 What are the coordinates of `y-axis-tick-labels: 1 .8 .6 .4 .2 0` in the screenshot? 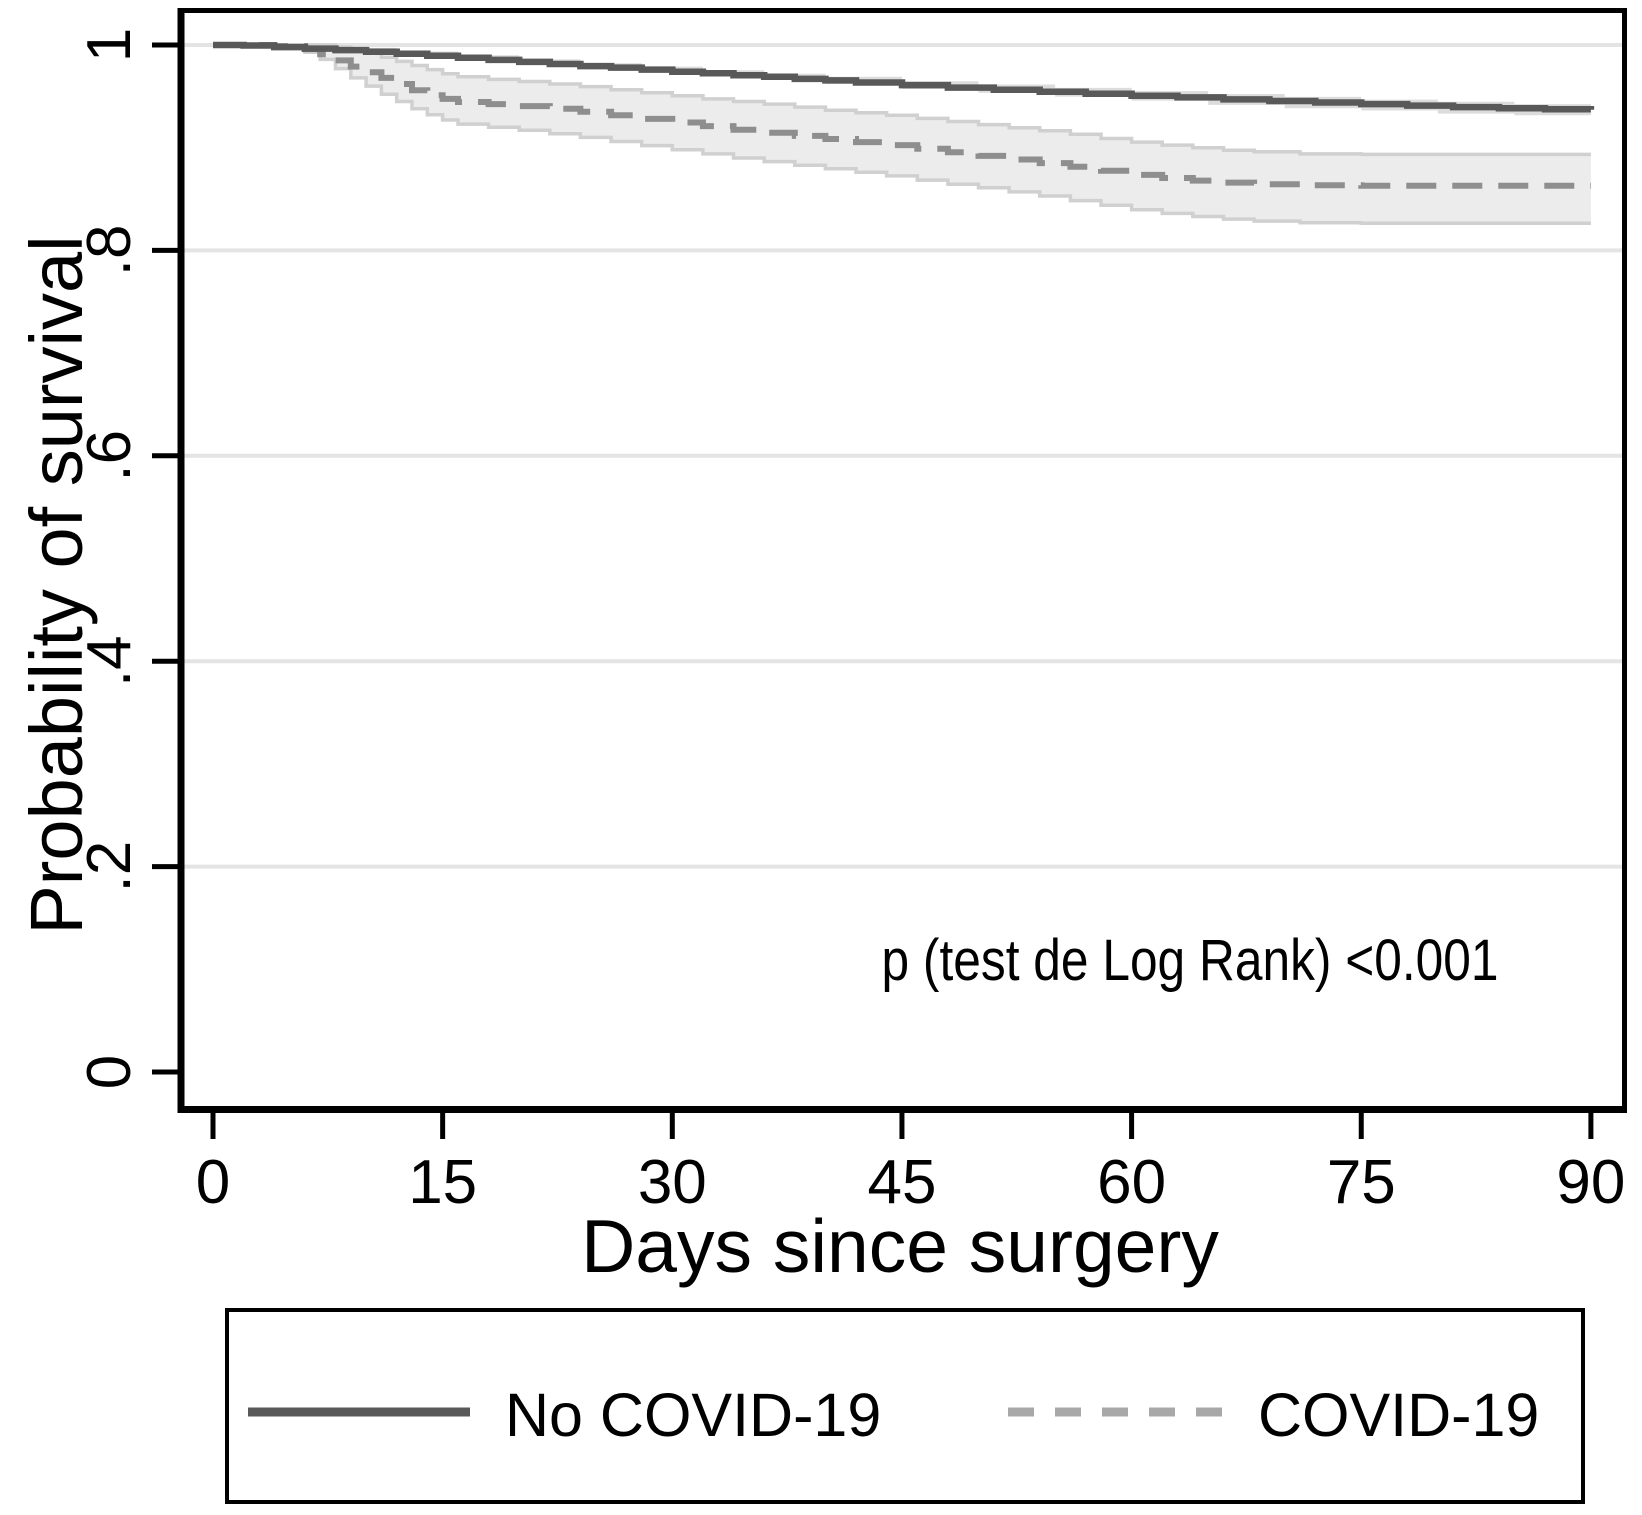 It's located at (109, 558).